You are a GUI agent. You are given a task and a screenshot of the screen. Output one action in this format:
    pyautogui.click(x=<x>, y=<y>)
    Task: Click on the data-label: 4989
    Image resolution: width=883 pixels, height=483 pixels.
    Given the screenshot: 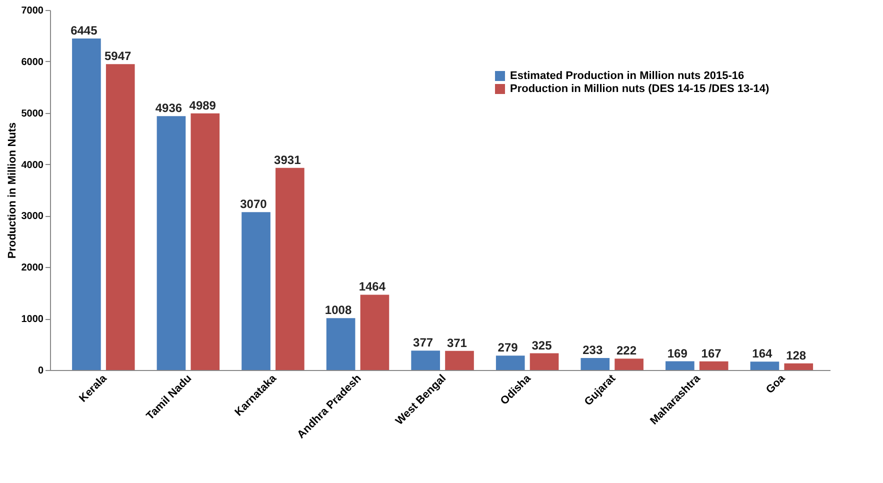 What is the action you would take?
    pyautogui.click(x=202, y=105)
    